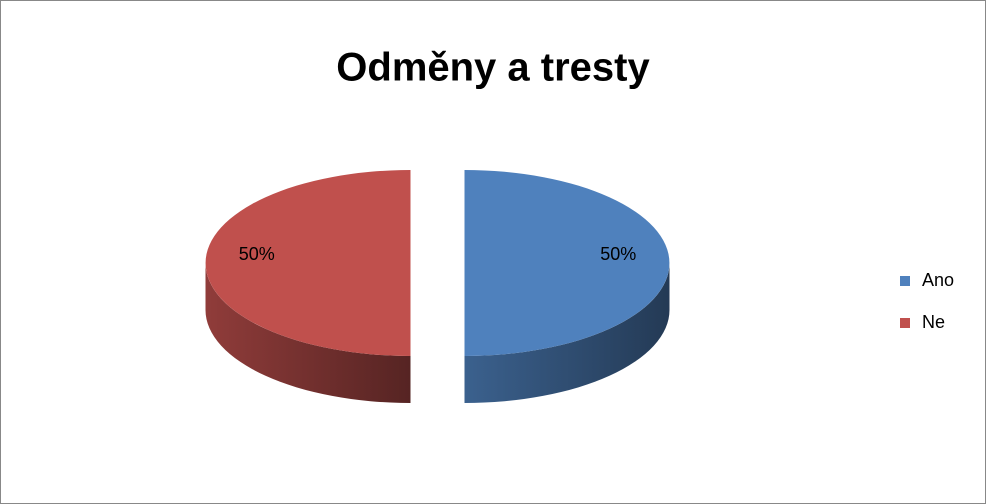  Describe the element at coordinates (938, 280) in the screenshot. I see `legend-label: Ano` at that location.